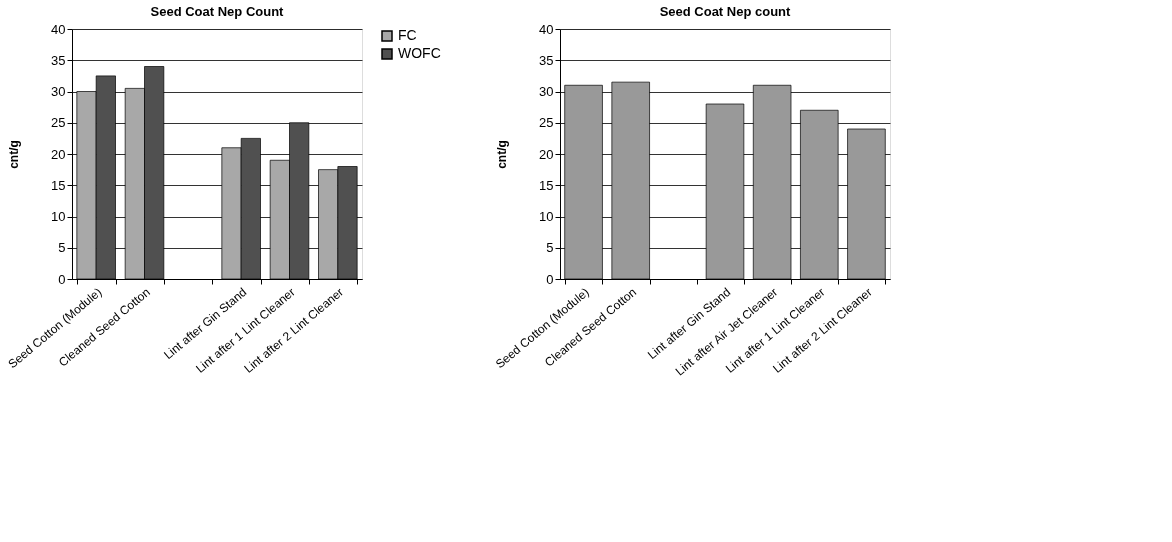 The height and width of the screenshot is (542, 1172). I want to click on chart-title: Seed Coat Nep count, so click(725, 11).